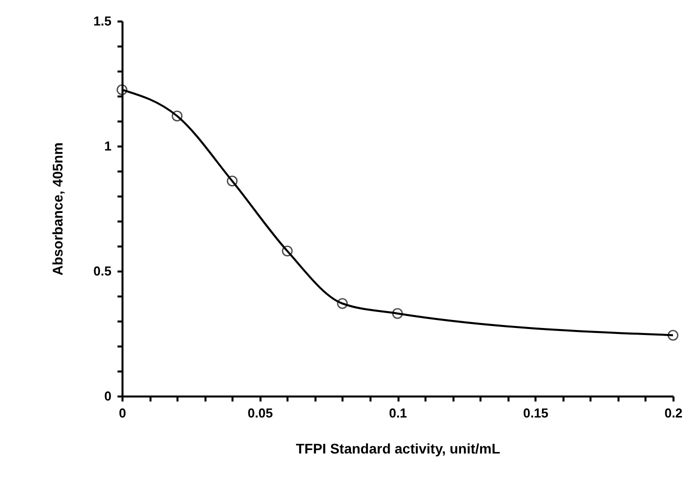  I want to click on x-tick-label: 0.2, so click(673, 413).